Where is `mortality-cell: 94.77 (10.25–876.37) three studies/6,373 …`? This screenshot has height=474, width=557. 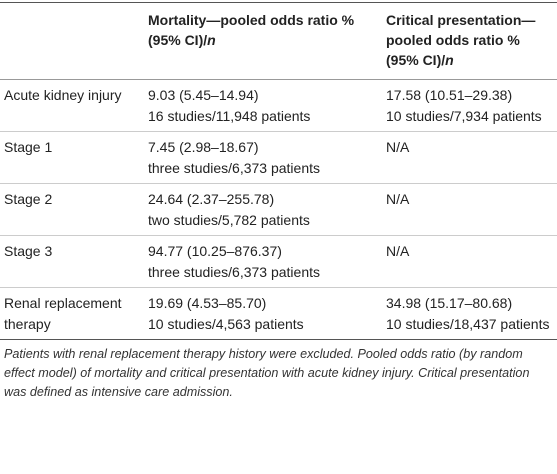
mortality-cell: 94.77 (10.25–876.37) three studies/6,373 … is located at coordinates (263, 261).